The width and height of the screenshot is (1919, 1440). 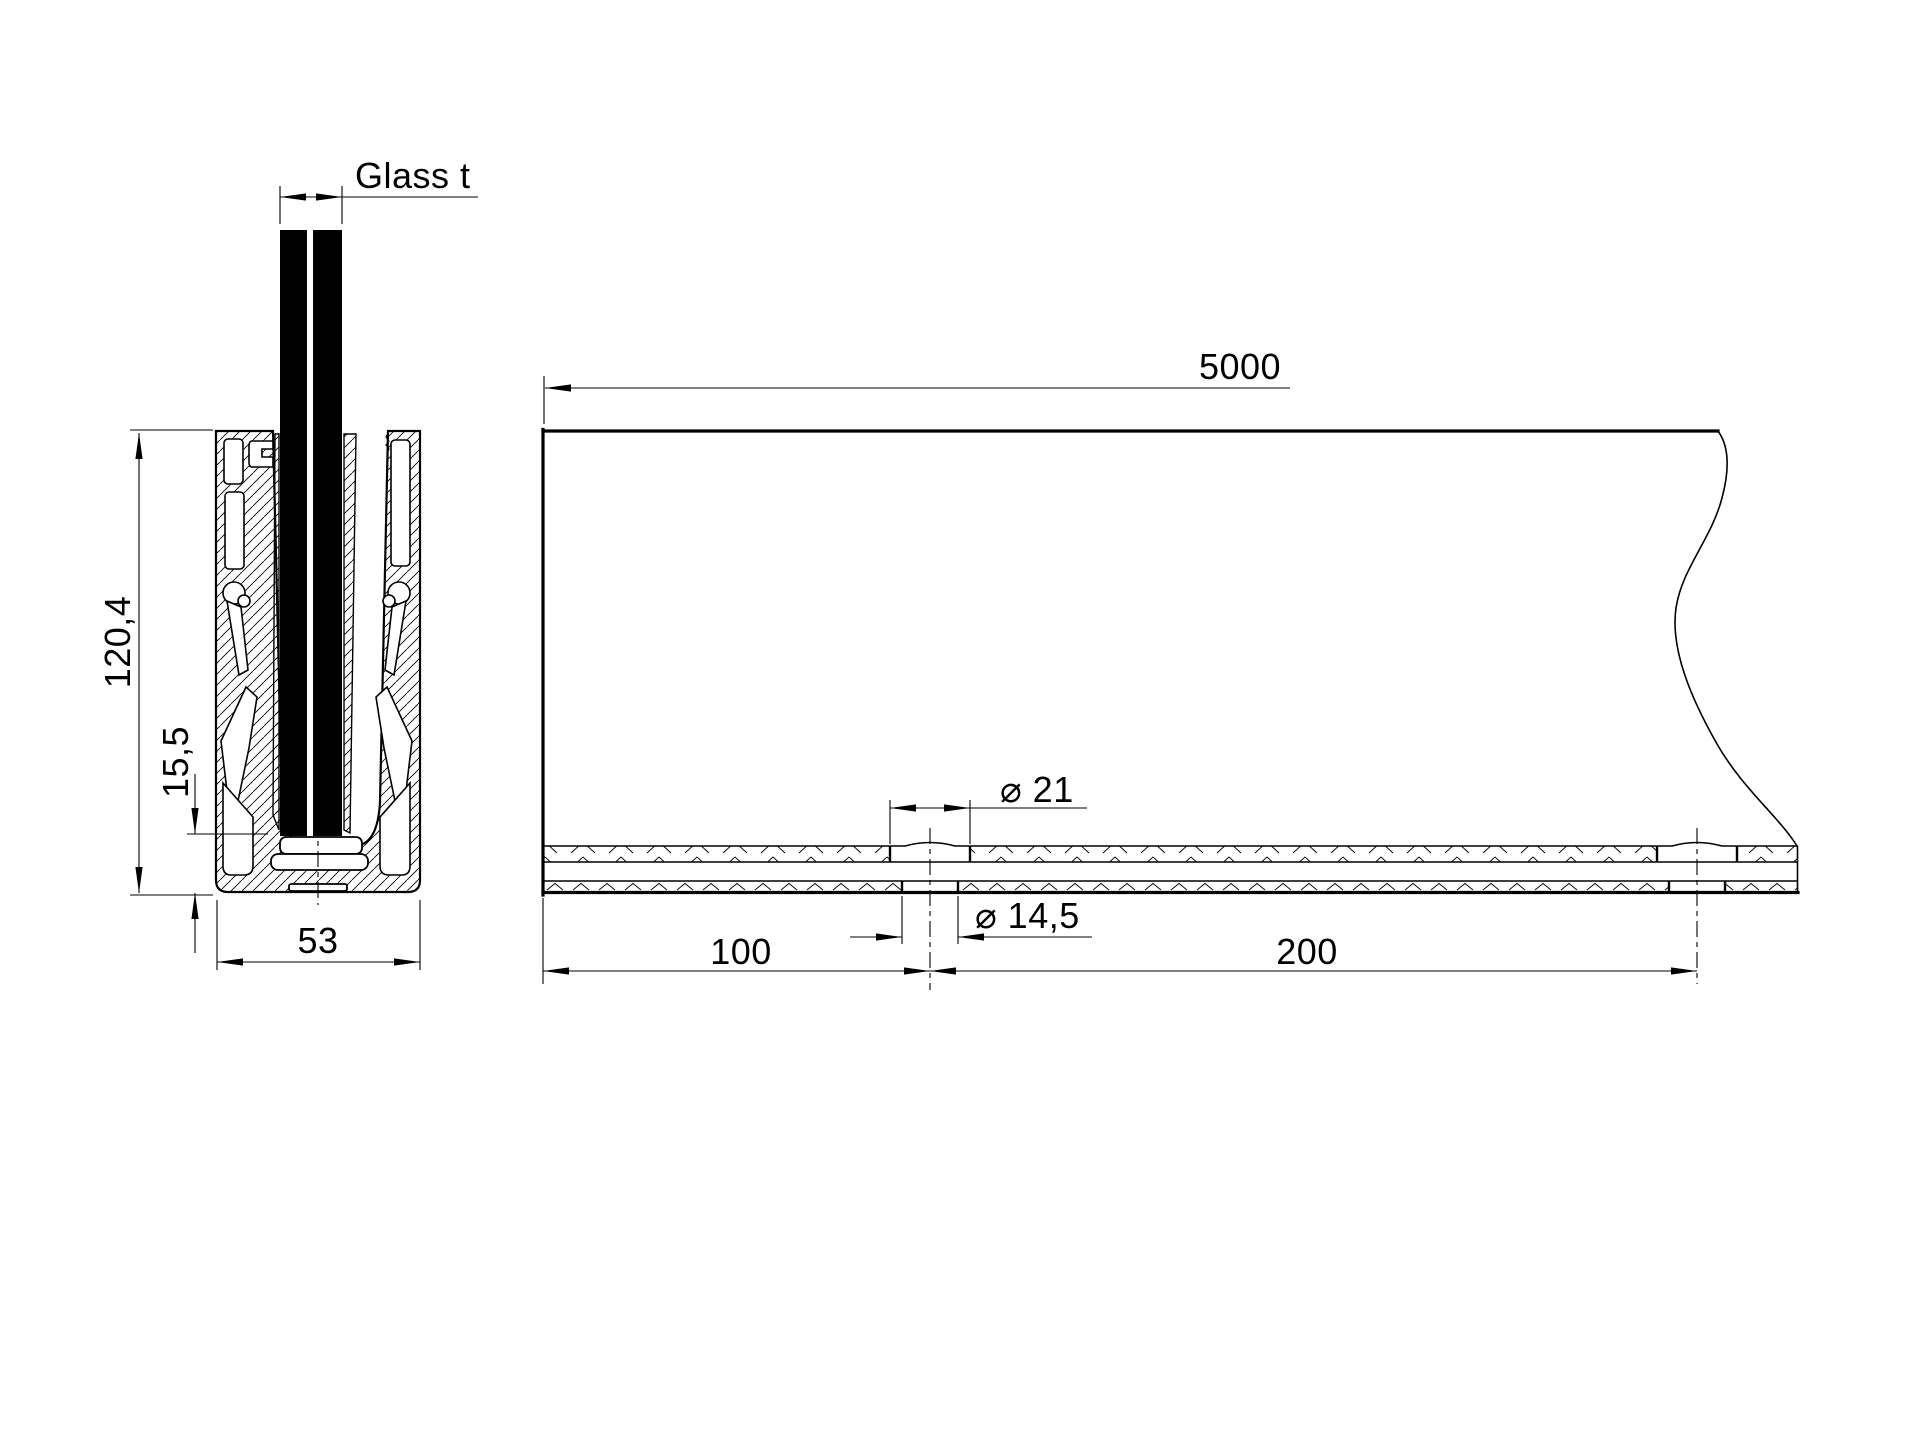 What do you see at coordinates (396, 638) in the screenshot?
I see `void-right-keyhole-tail` at bounding box center [396, 638].